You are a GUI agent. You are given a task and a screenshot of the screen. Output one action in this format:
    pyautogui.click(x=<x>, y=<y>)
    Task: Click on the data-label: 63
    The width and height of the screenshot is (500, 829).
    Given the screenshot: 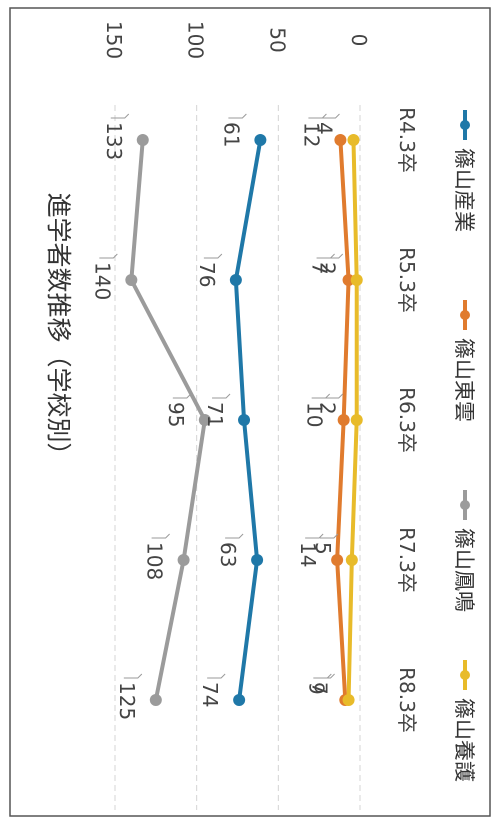 What is the action you would take?
    pyautogui.click(x=228, y=554)
    